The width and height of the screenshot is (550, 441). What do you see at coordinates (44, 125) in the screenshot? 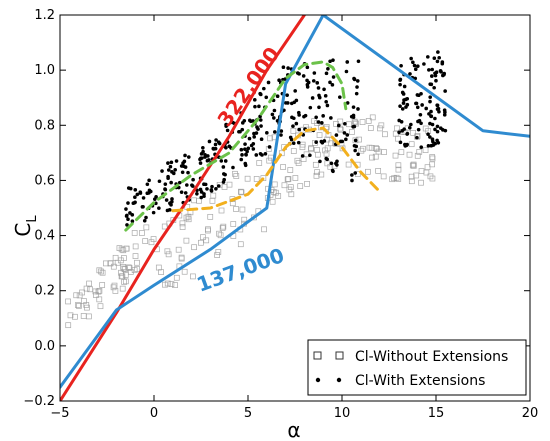
I see `y-tick-label: 0.8` at bounding box center [44, 125].